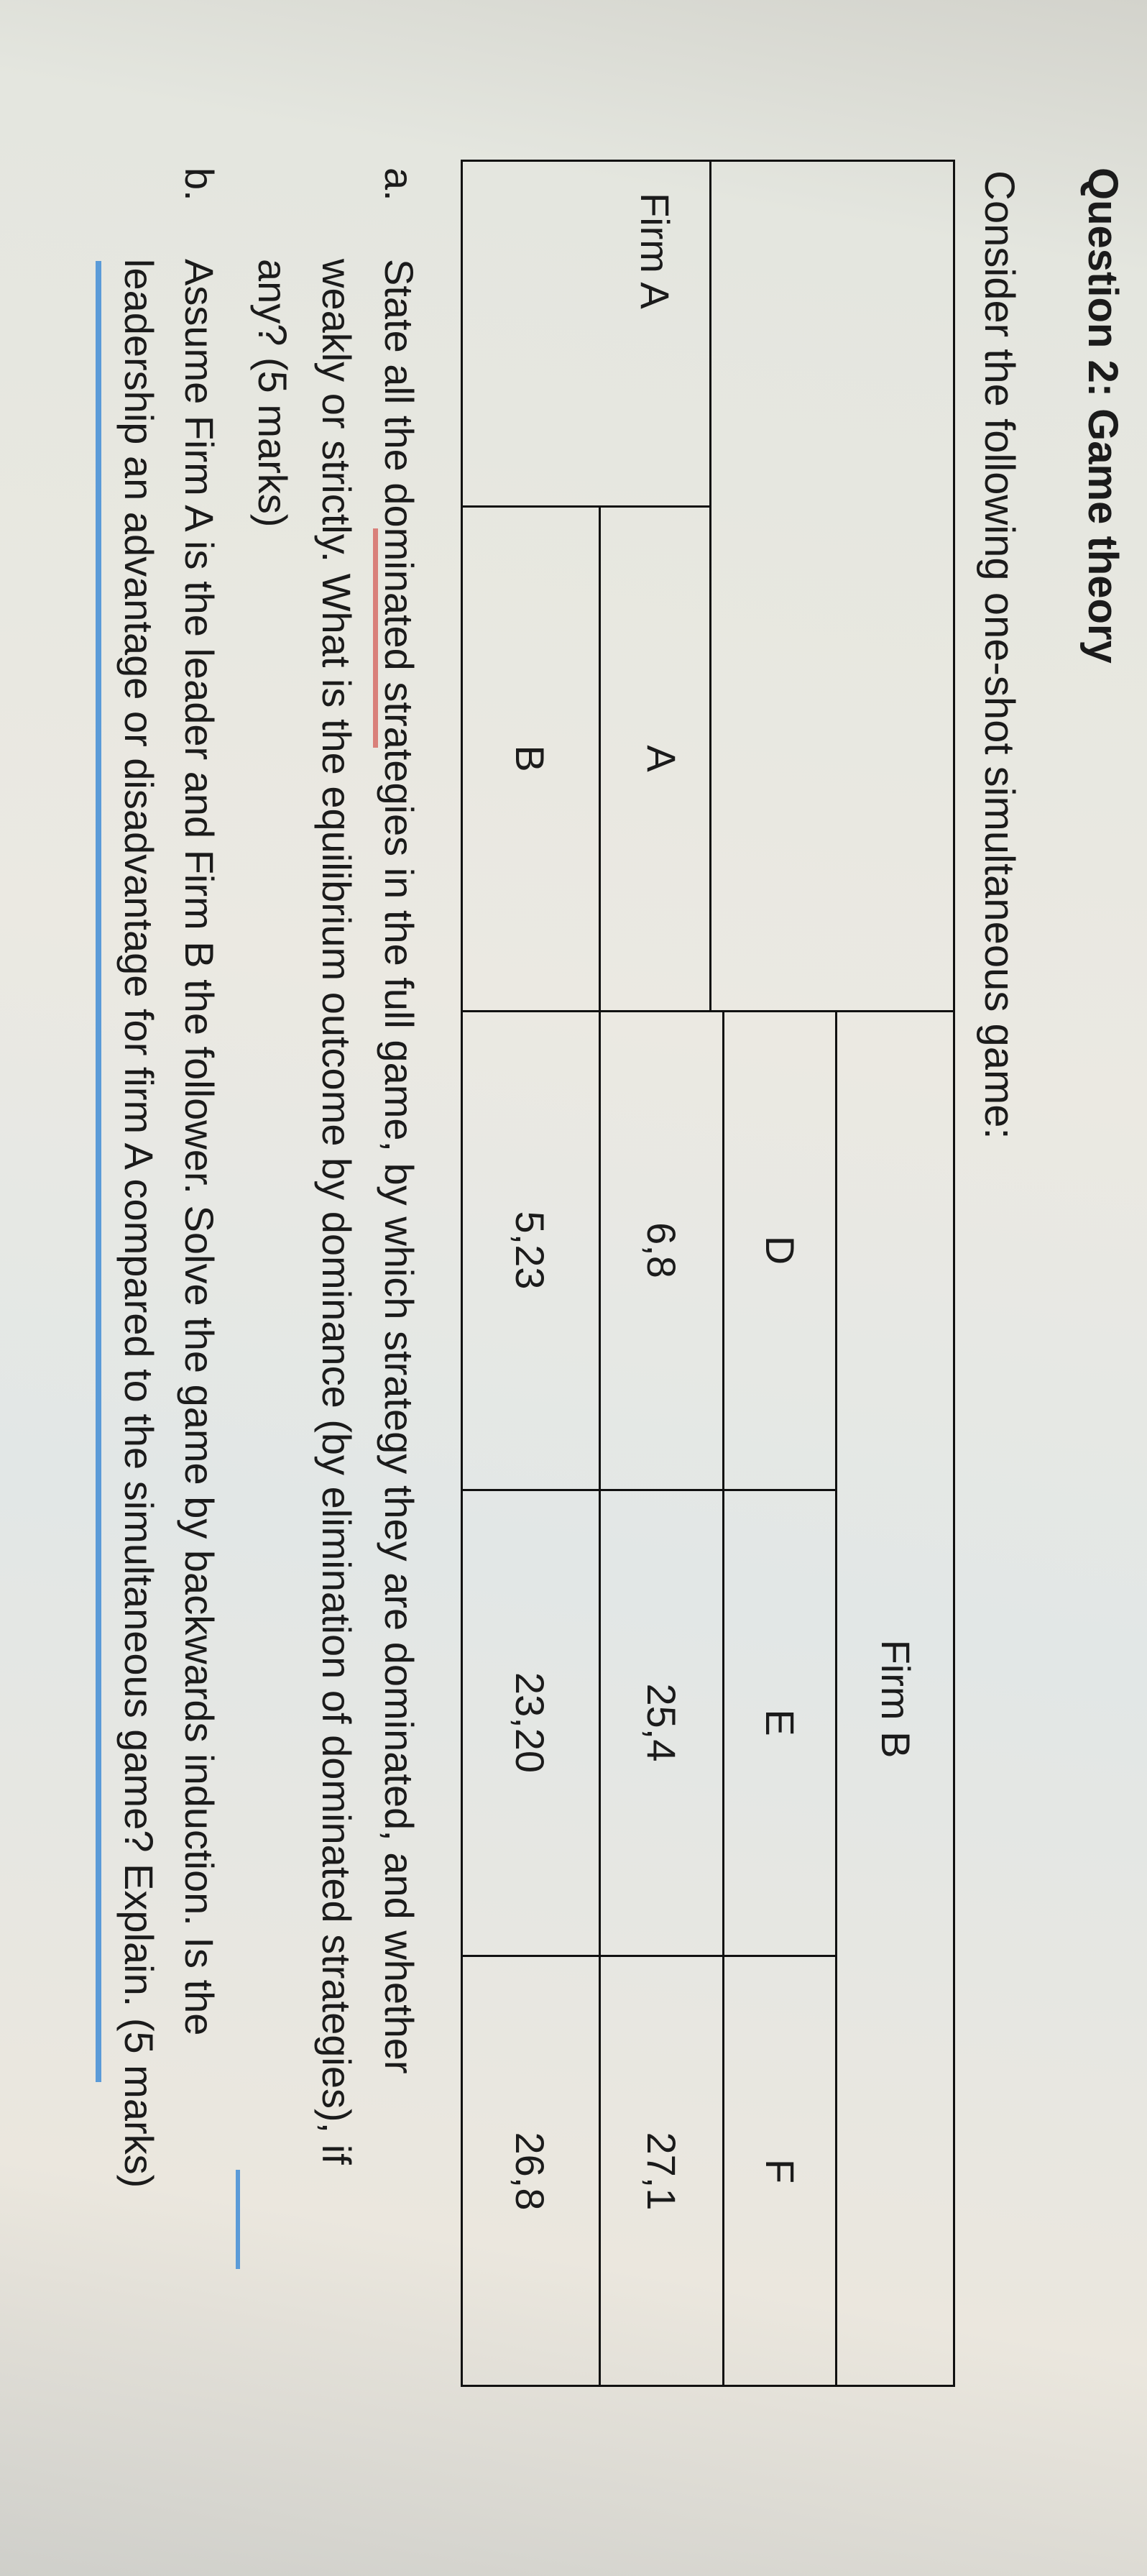  What do you see at coordinates (530, 1723) in the screenshot?
I see `payoff-b-e: 23,20` at bounding box center [530, 1723].